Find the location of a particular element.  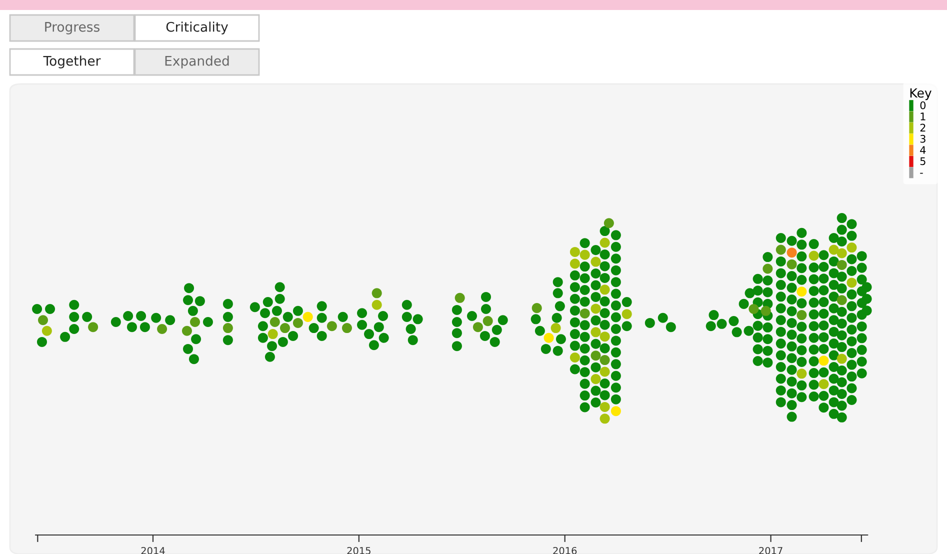

legend-label: - is located at coordinates (921, 173).